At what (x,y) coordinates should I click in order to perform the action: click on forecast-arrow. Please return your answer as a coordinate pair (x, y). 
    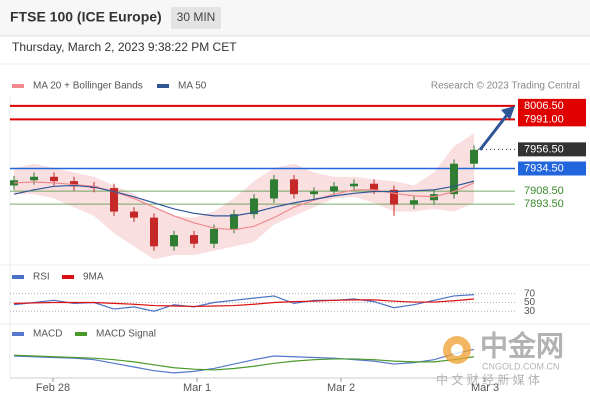
    Looking at the image, I should click on (495, 129).